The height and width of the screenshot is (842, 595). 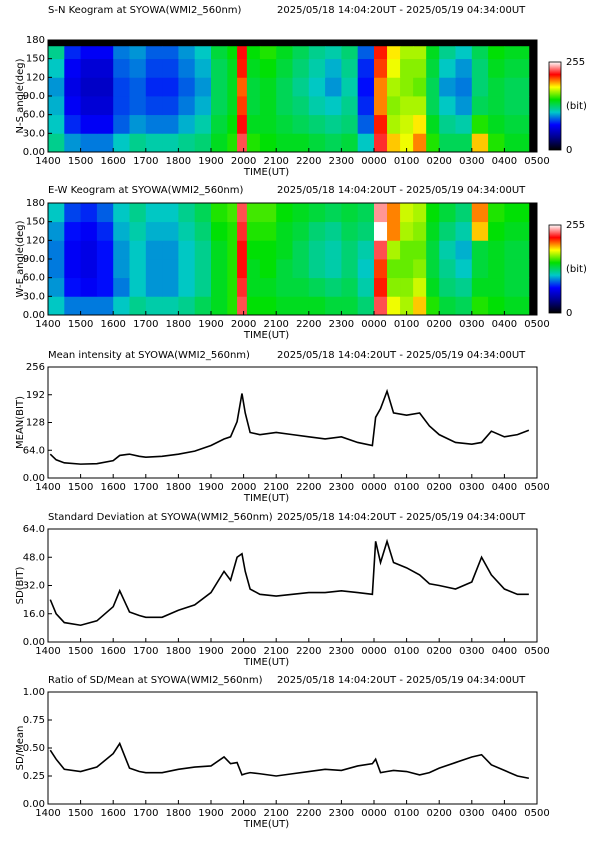 I want to click on data-line, so click(x=289, y=426).